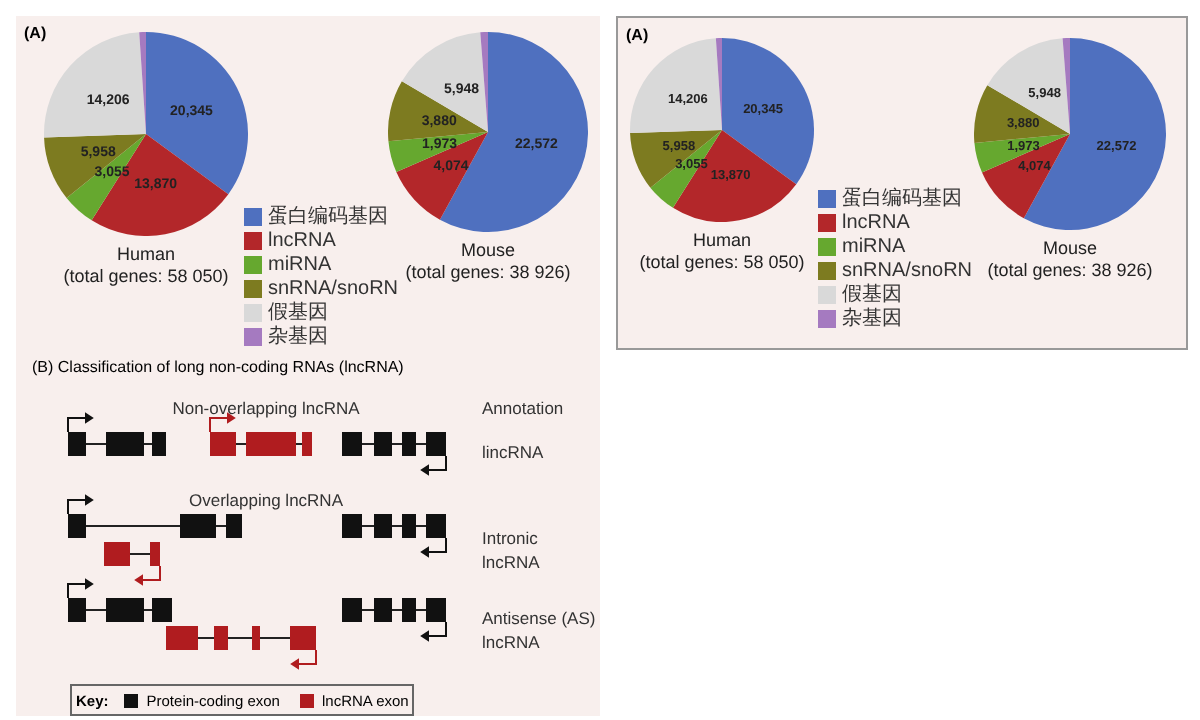 The image size is (1200, 720). Describe the element at coordinates (540, 630) in the screenshot. I see `text: Antisense (AS) lncRNA` at that location.